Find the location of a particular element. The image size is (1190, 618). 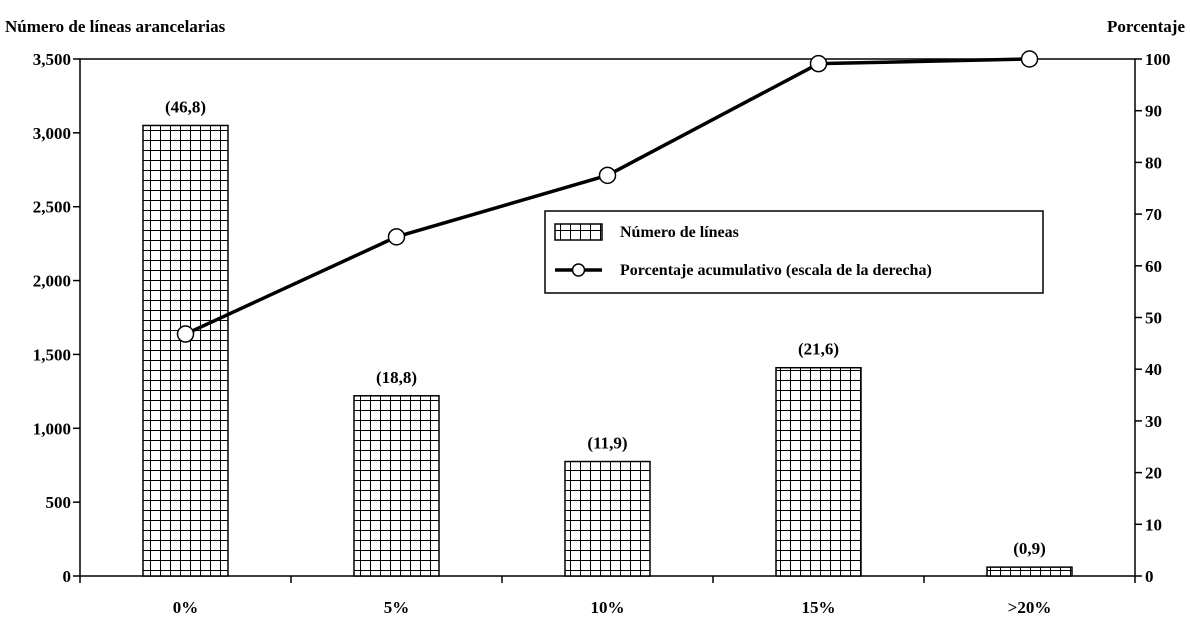

x-category-label: 0% is located at coordinates (186, 607).